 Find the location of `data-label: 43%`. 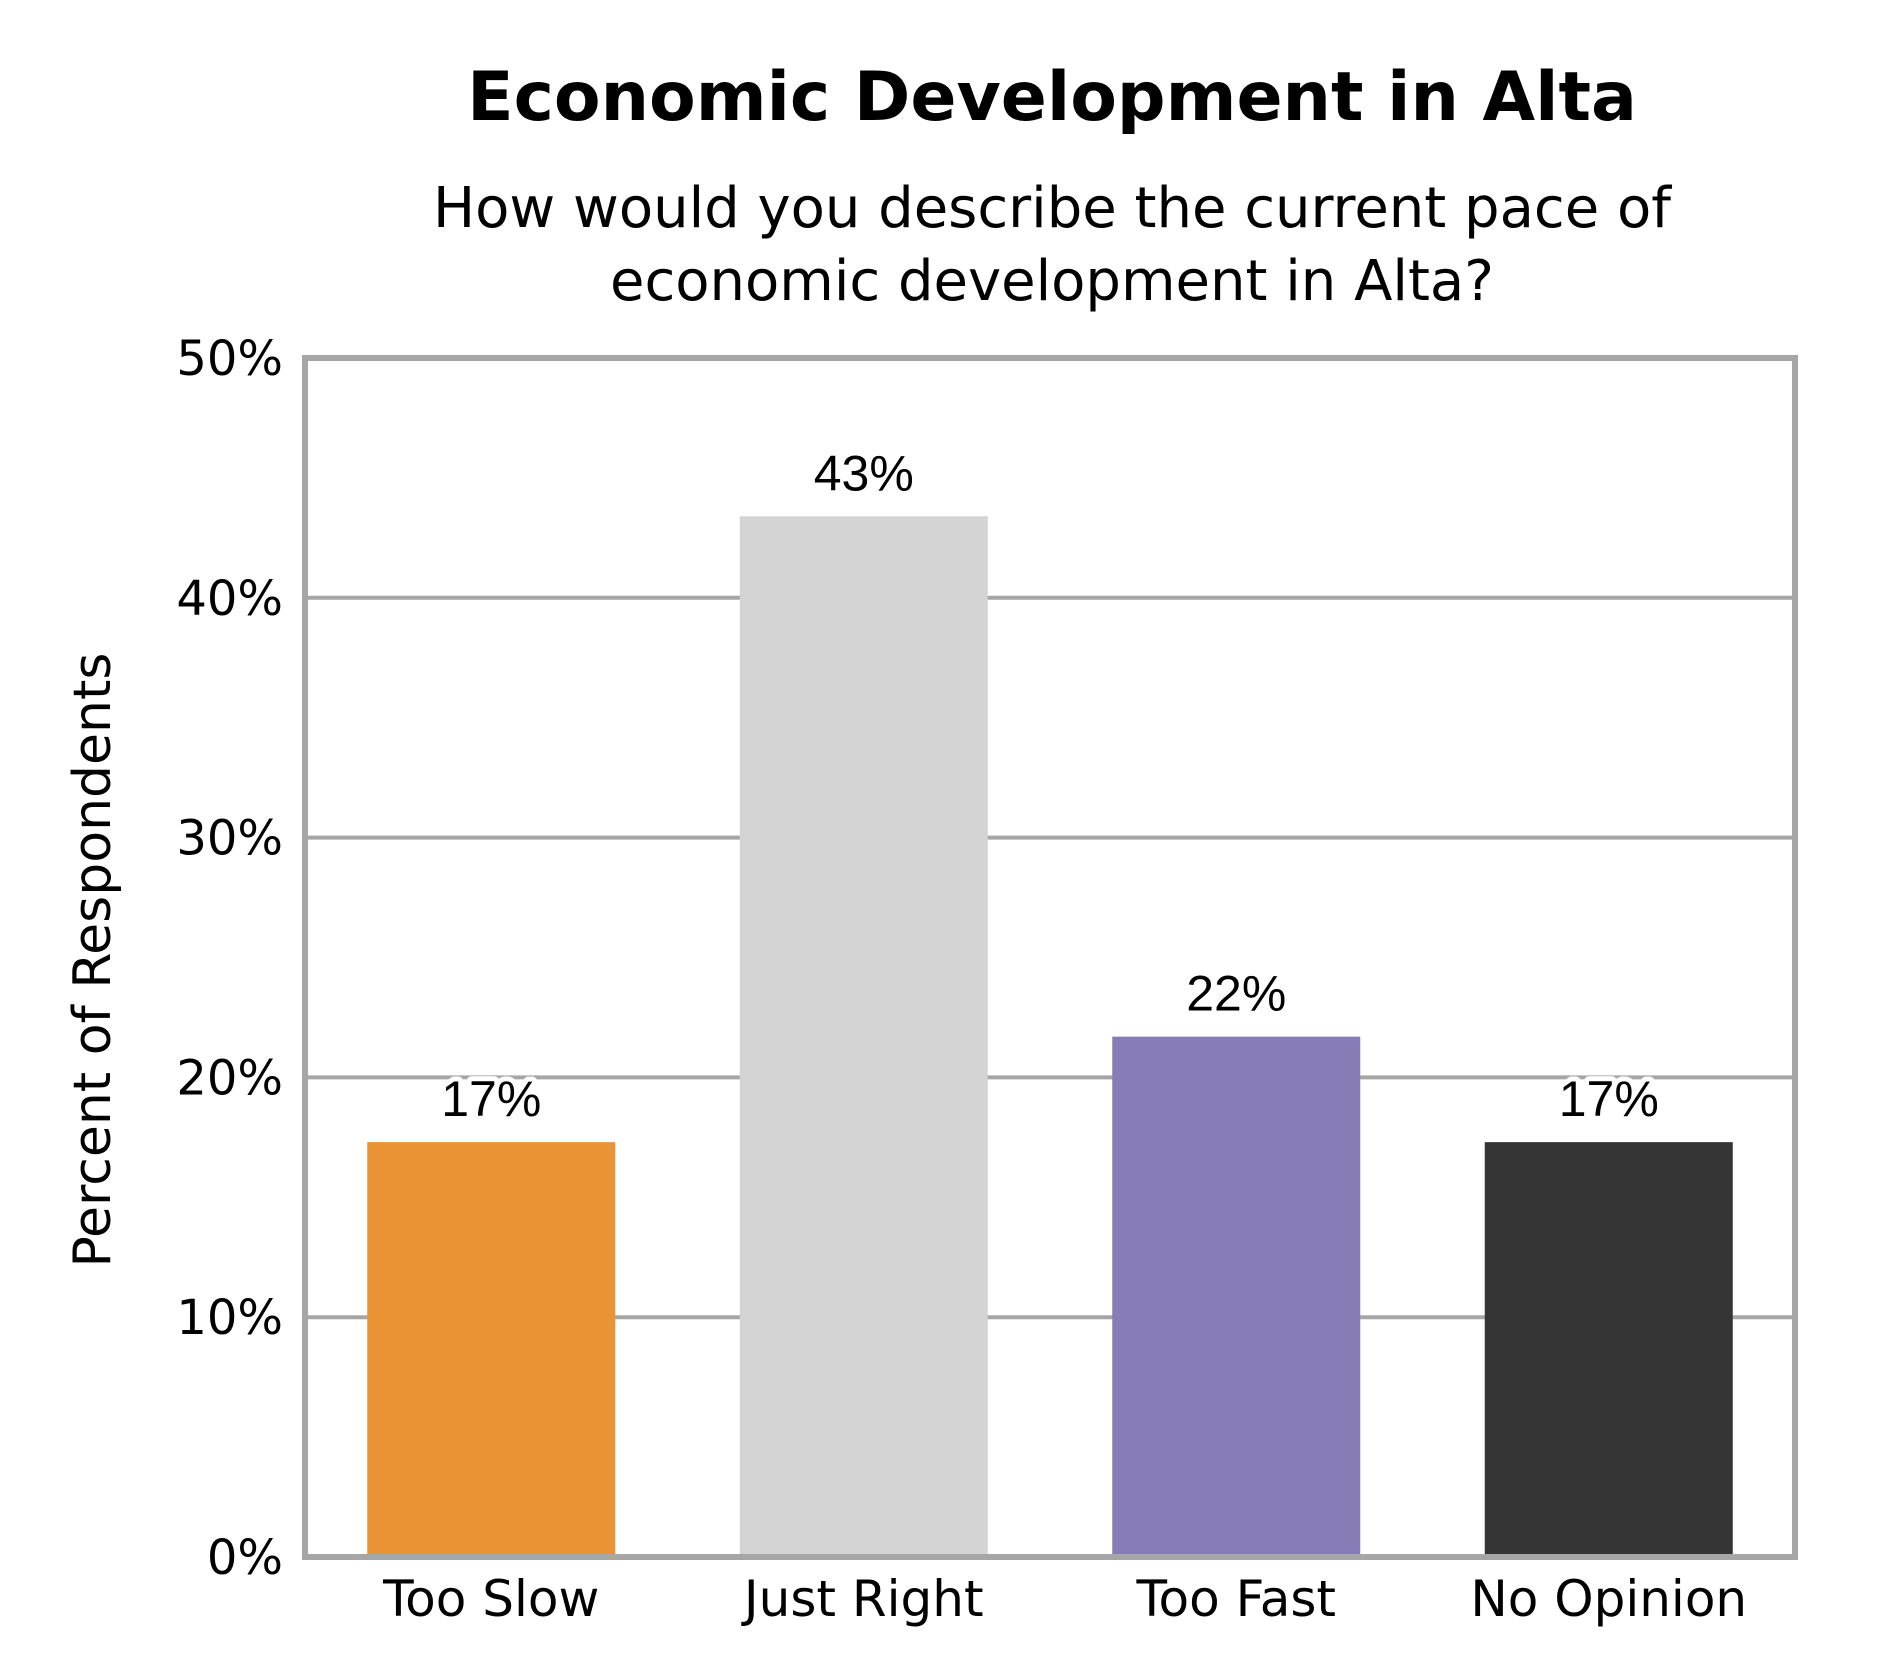

data-label: 43% is located at coordinates (864, 473).